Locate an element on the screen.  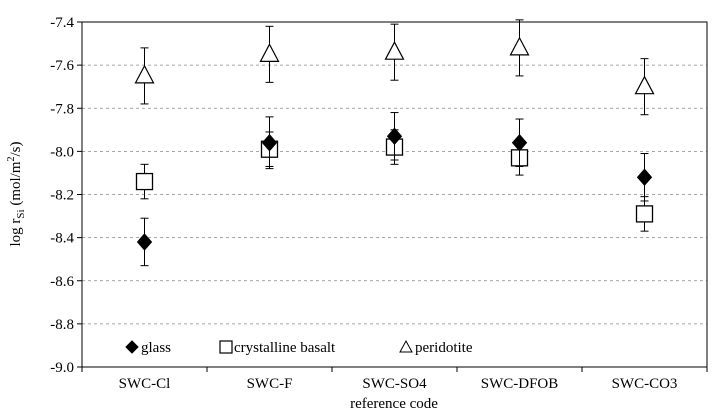
y-axis-title-units: (mol/m is located at coordinates (16, 185).